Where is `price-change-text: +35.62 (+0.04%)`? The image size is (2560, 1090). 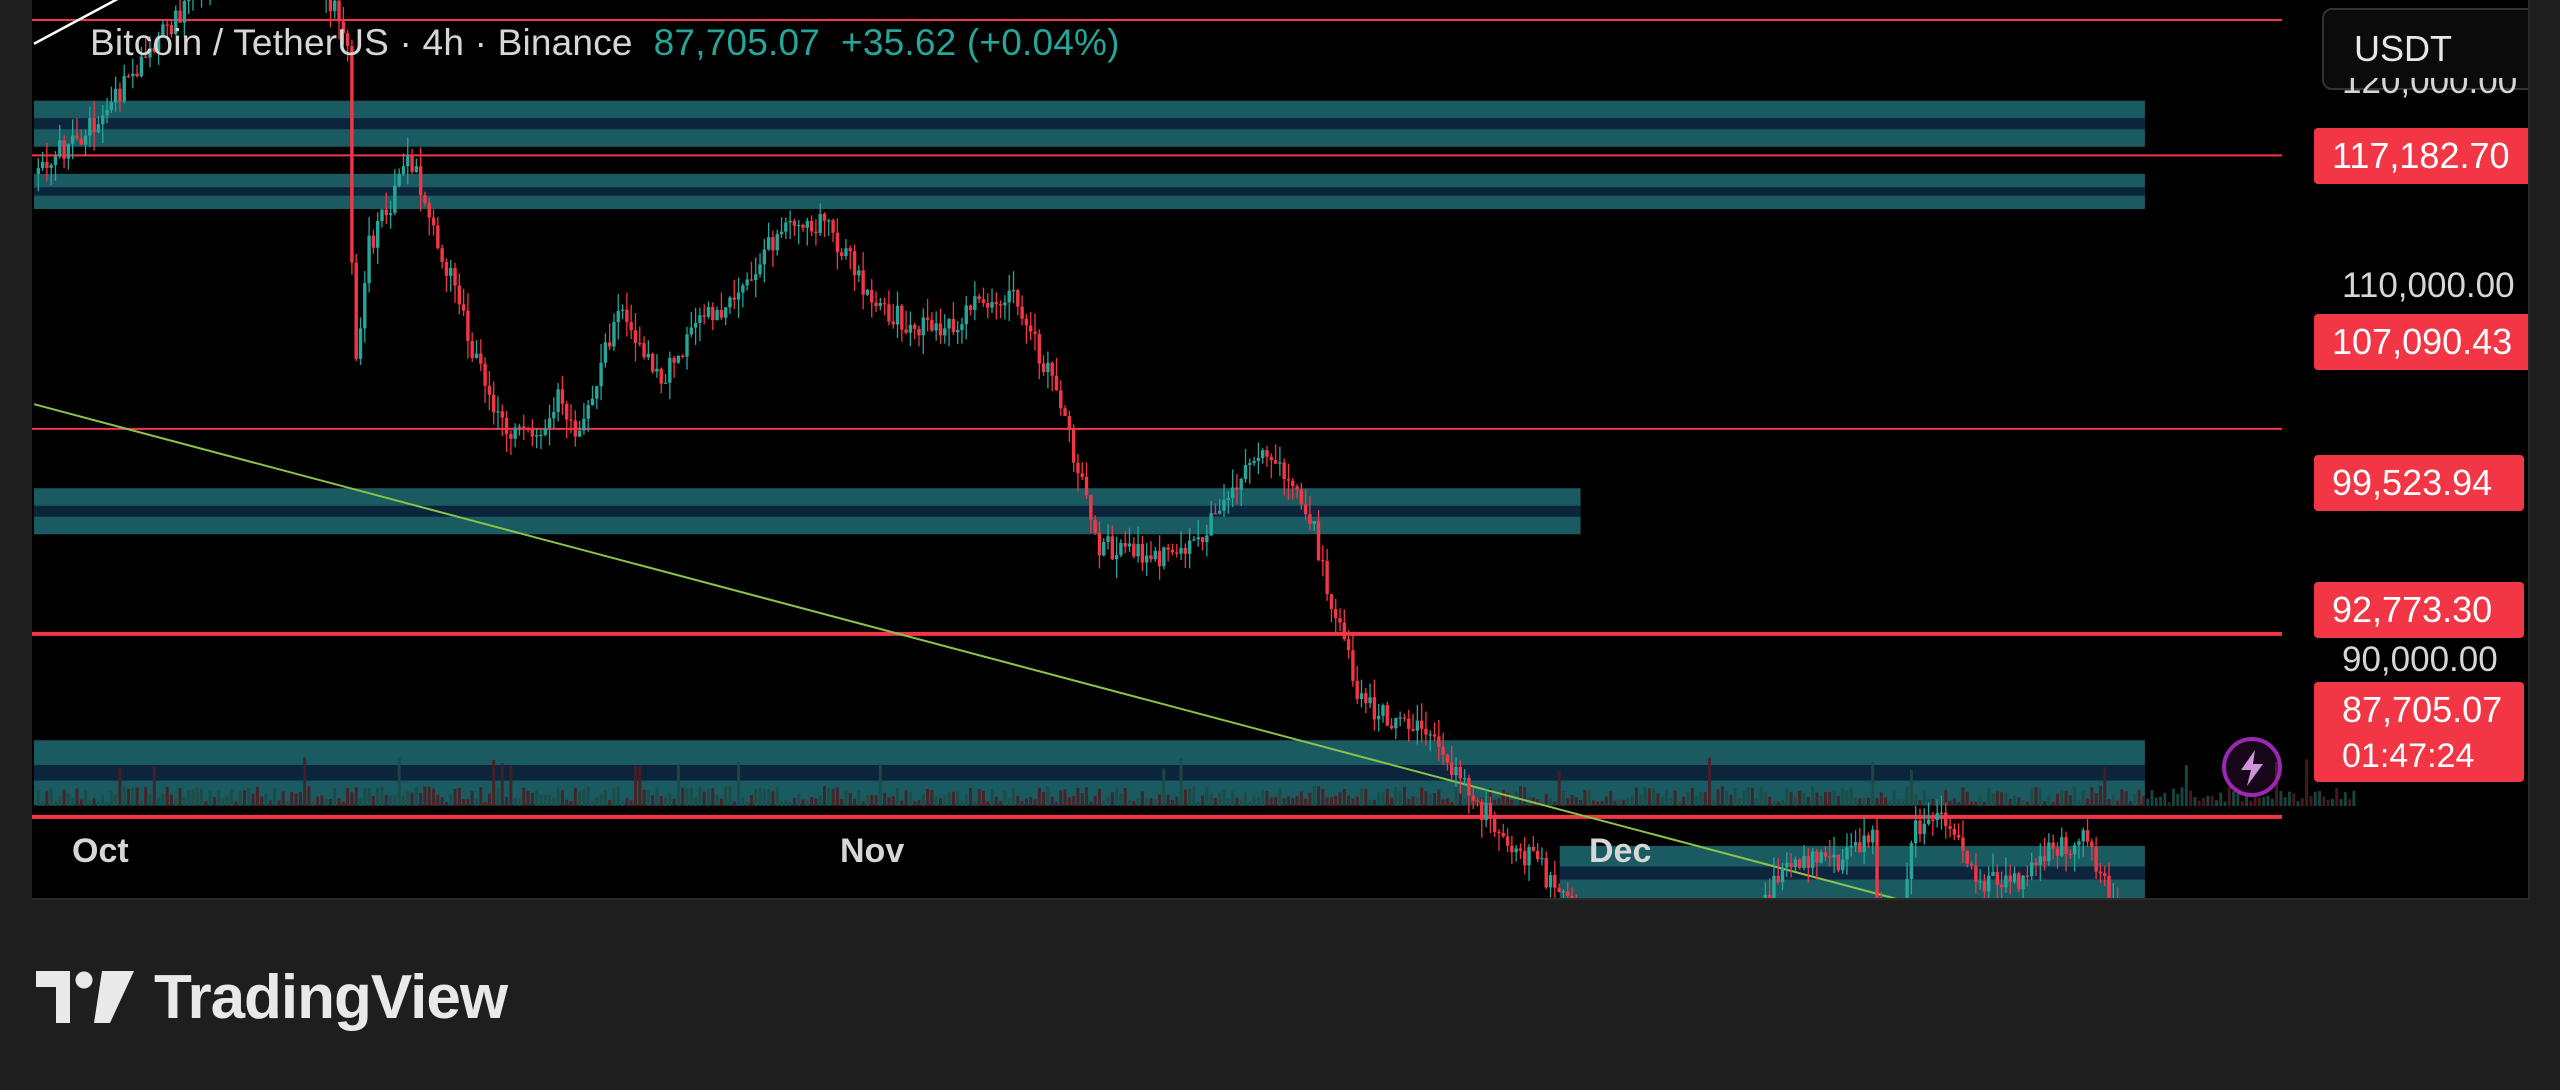
price-change-text: +35.62 (+0.04%) is located at coordinates (980, 42).